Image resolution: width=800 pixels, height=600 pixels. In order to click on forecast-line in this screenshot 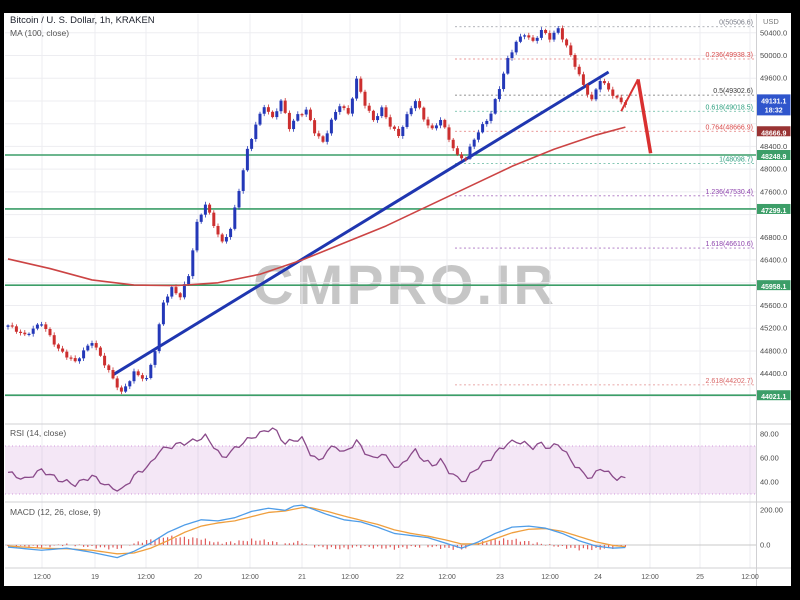, I will do `click(636, 116)`.